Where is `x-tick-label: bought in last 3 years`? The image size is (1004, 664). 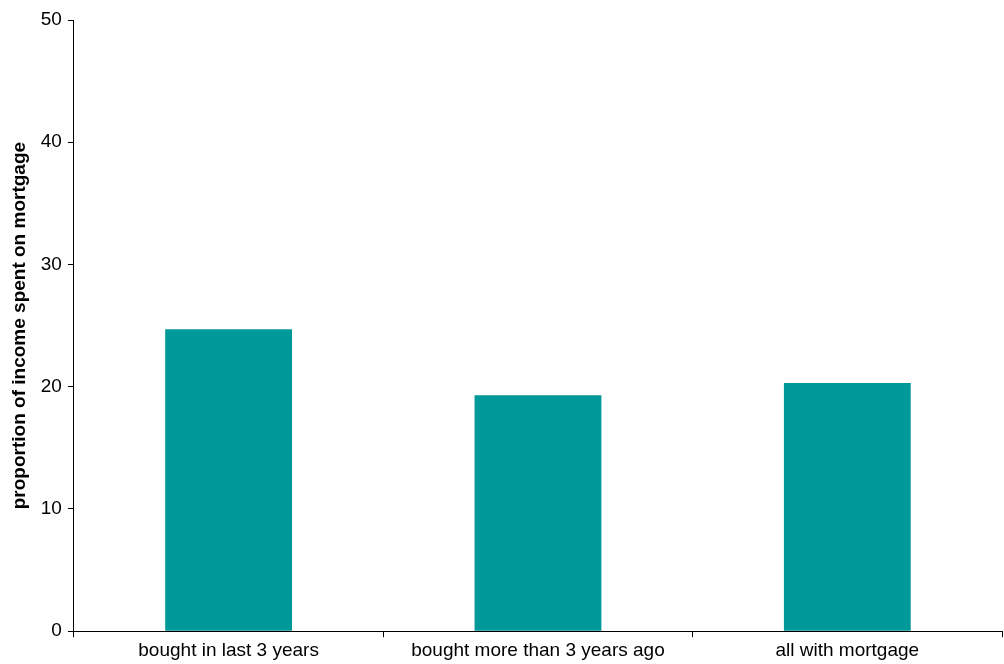
x-tick-label: bought in last 3 years is located at coordinates (228, 649).